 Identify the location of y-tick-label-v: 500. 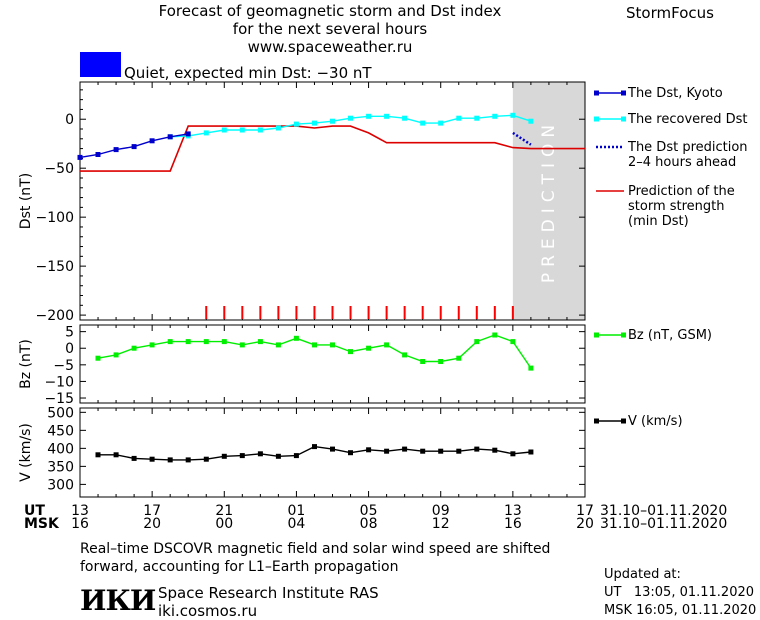
(60, 413).